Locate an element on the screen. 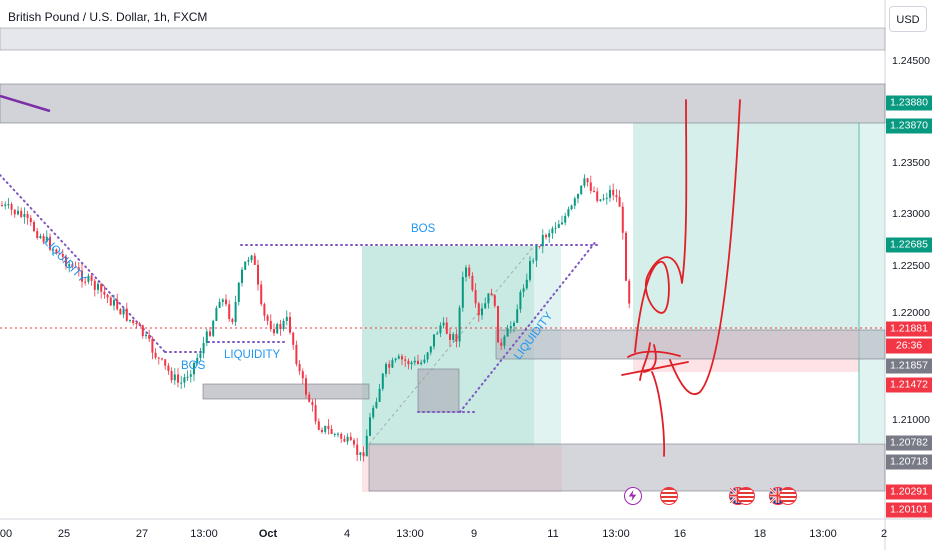 The height and width of the screenshot is (550, 932). price-tick: 1.23000 is located at coordinates (911, 214).